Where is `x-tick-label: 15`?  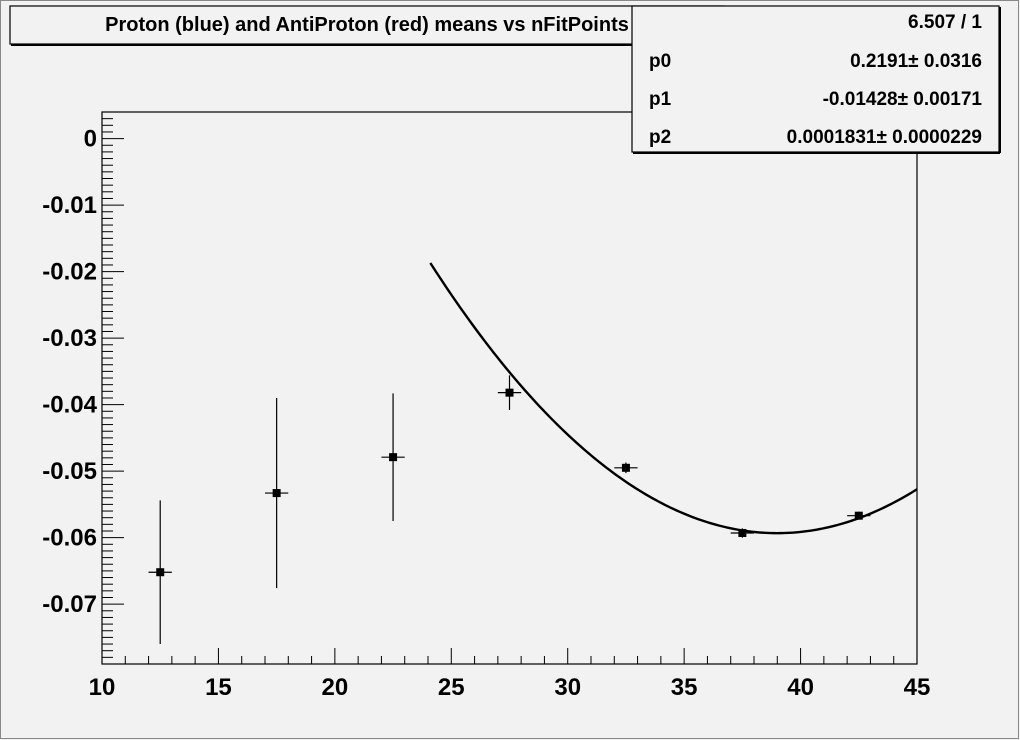 x-tick-label: 15 is located at coordinates (218, 687).